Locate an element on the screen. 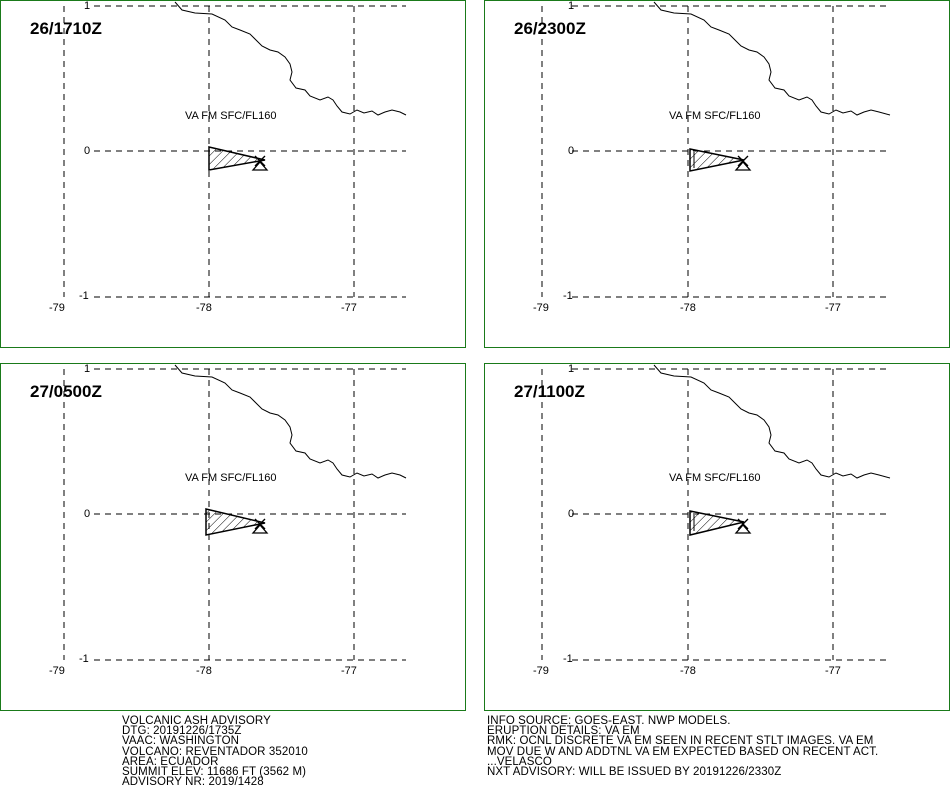 The width and height of the screenshot is (950, 812). advisory-line: ADVISORY NR: 2019/1428 is located at coordinates (193, 782).